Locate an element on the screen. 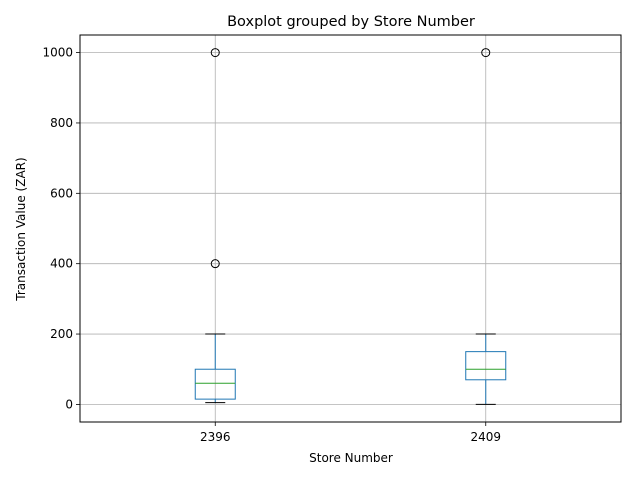 This screenshot has height=480, width=640. x-axis: 2396 2409 is located at coordinates (350, 433).